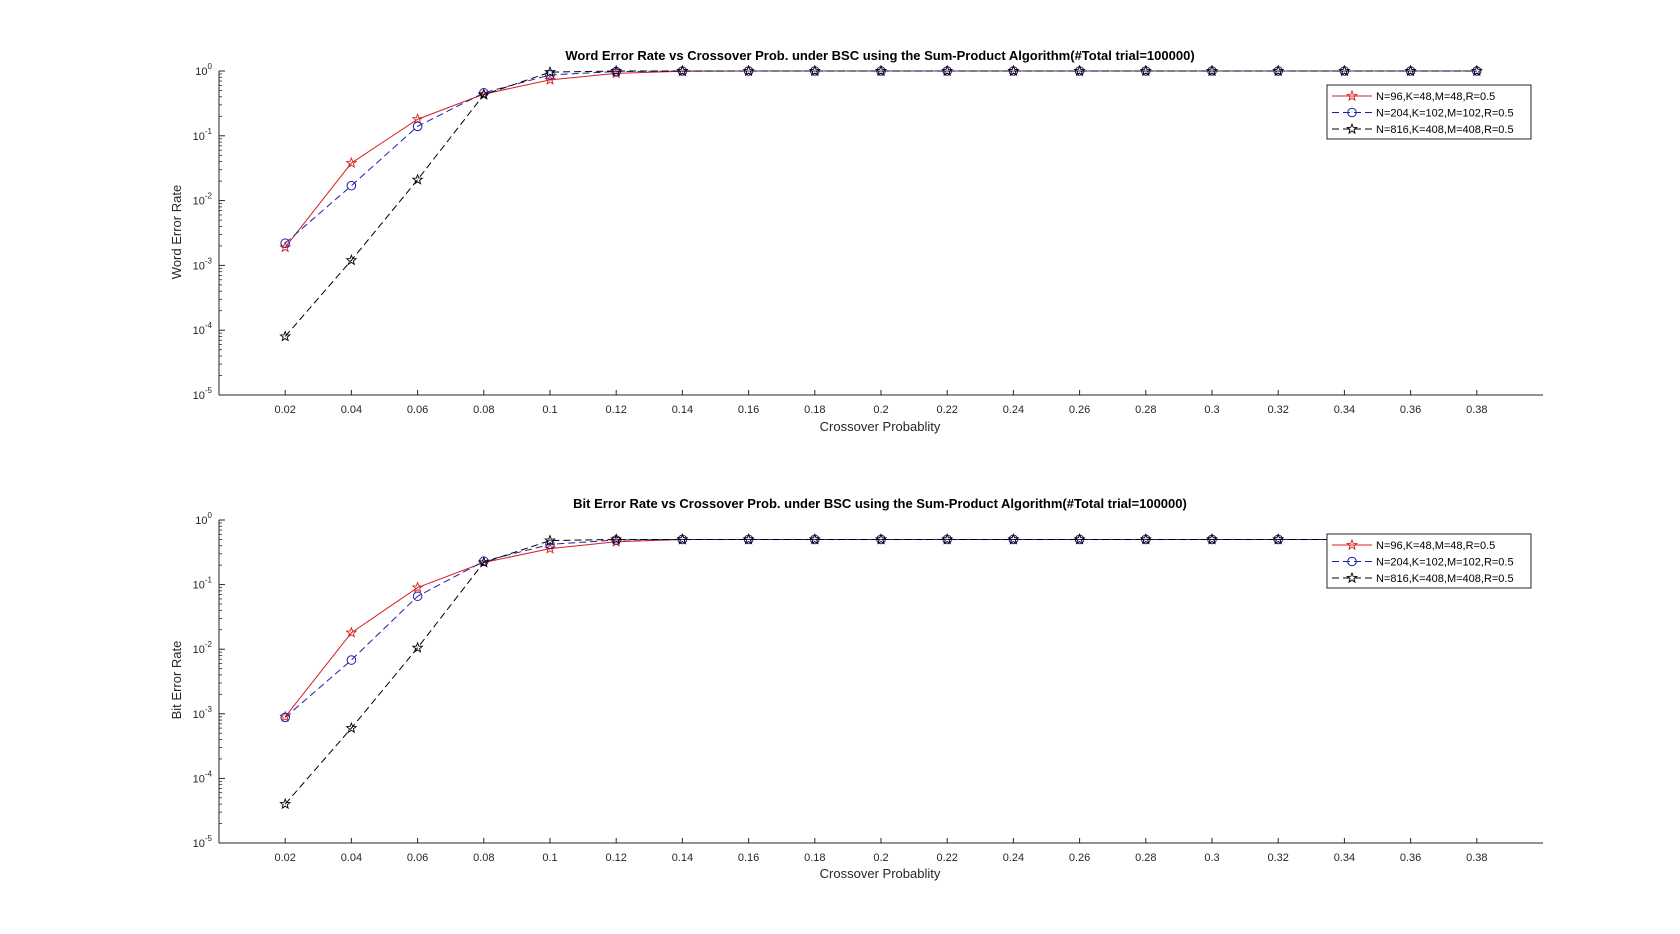 The width and height of the screenshot is (1680, 934). I want to click on x-tick-label: 0.16, so click(748, 410).